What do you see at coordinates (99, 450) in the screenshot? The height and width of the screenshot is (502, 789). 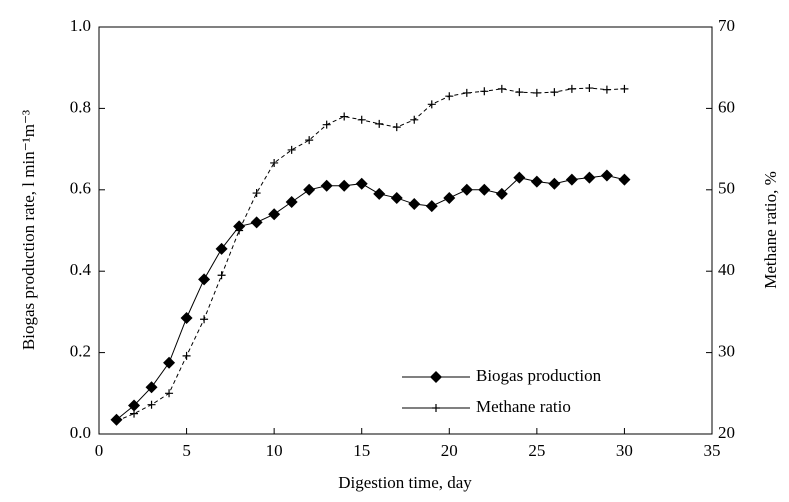 I see `x-tick-label: 0` at bounding box center [99, 450].